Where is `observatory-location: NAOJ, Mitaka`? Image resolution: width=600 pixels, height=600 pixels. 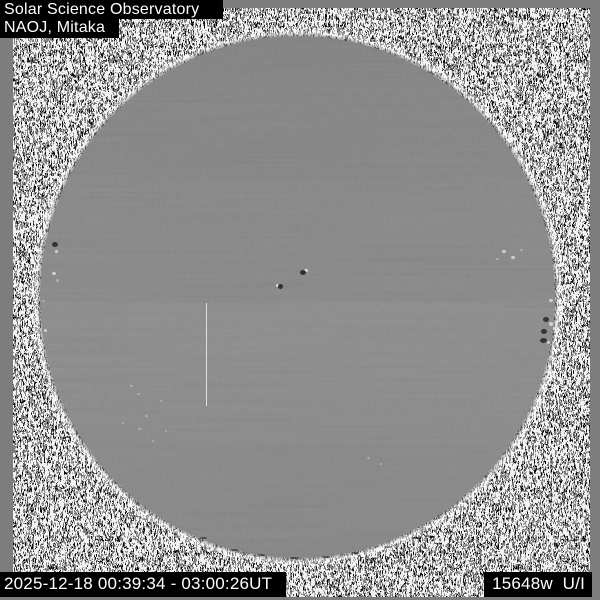 observatory-location: NAOJ, Mitaka is located at coordinates (60, 28).